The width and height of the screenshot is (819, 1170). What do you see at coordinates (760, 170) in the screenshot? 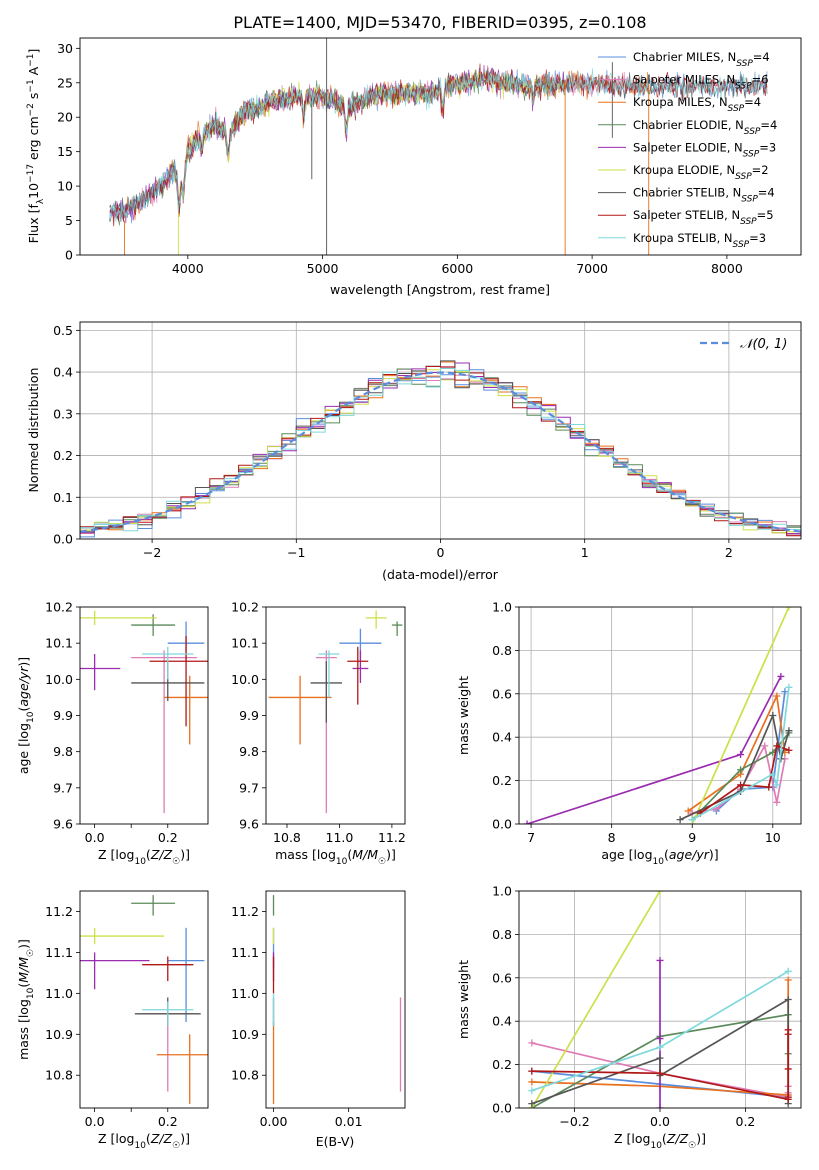
I see `label-part: =2` at bounding box center [760, 170].